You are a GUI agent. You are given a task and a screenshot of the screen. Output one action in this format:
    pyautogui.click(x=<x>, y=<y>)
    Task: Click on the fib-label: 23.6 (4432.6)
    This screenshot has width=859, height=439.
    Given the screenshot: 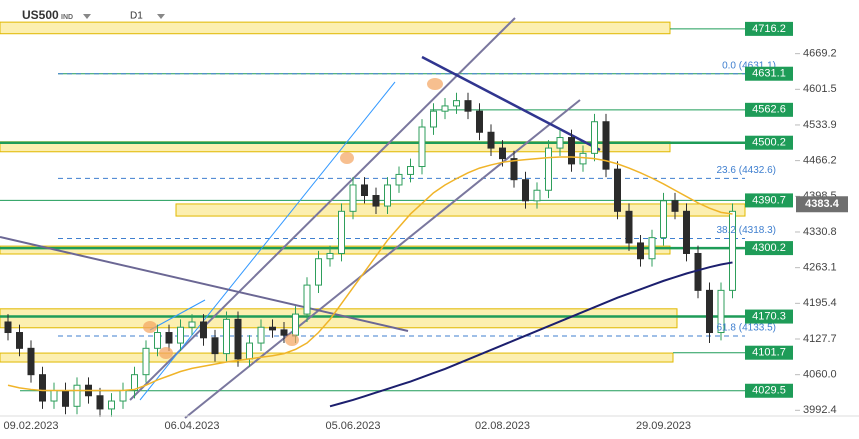 What is the action you would take?
    pyautogui.click(x=747, y=170)
    